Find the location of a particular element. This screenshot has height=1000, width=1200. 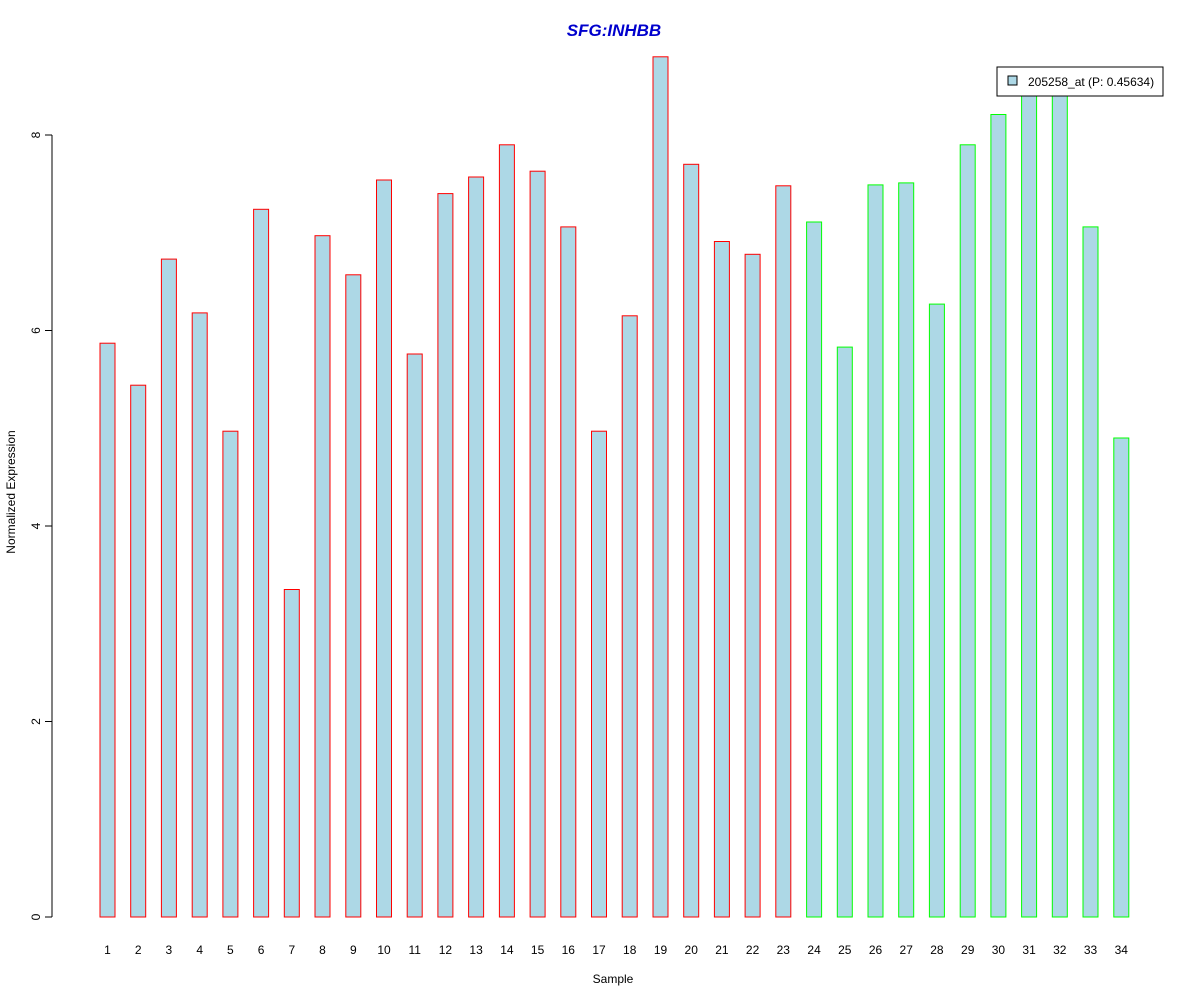

x-tick-label: 31 is located at coordinates (1029, 950).